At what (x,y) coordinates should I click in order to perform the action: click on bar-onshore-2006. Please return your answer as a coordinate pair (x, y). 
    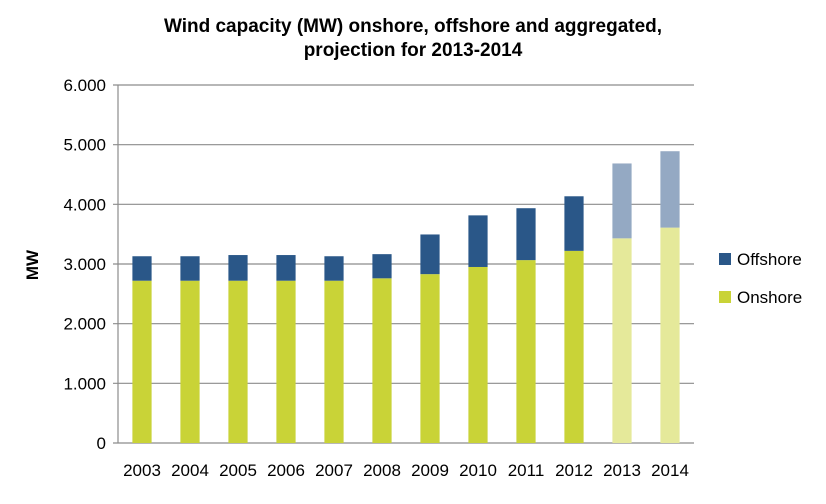
    Looking at the image, I should click on (286, 361).